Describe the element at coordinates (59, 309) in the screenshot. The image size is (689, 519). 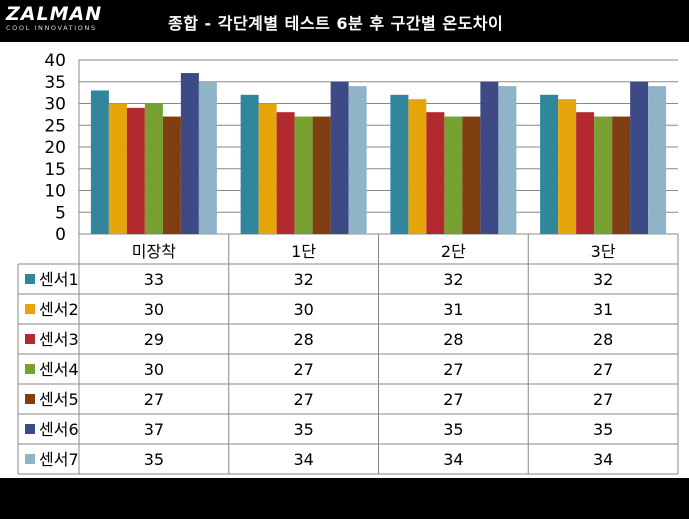
I see `series-label: 센서2` at that location.